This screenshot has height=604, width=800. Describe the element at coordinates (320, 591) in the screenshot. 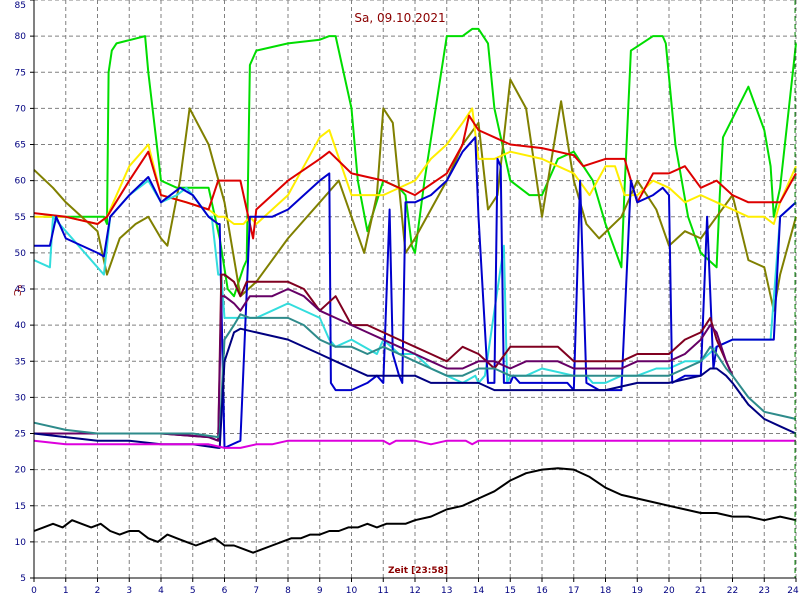

I see `x-tick-label-9: 9` at that location.